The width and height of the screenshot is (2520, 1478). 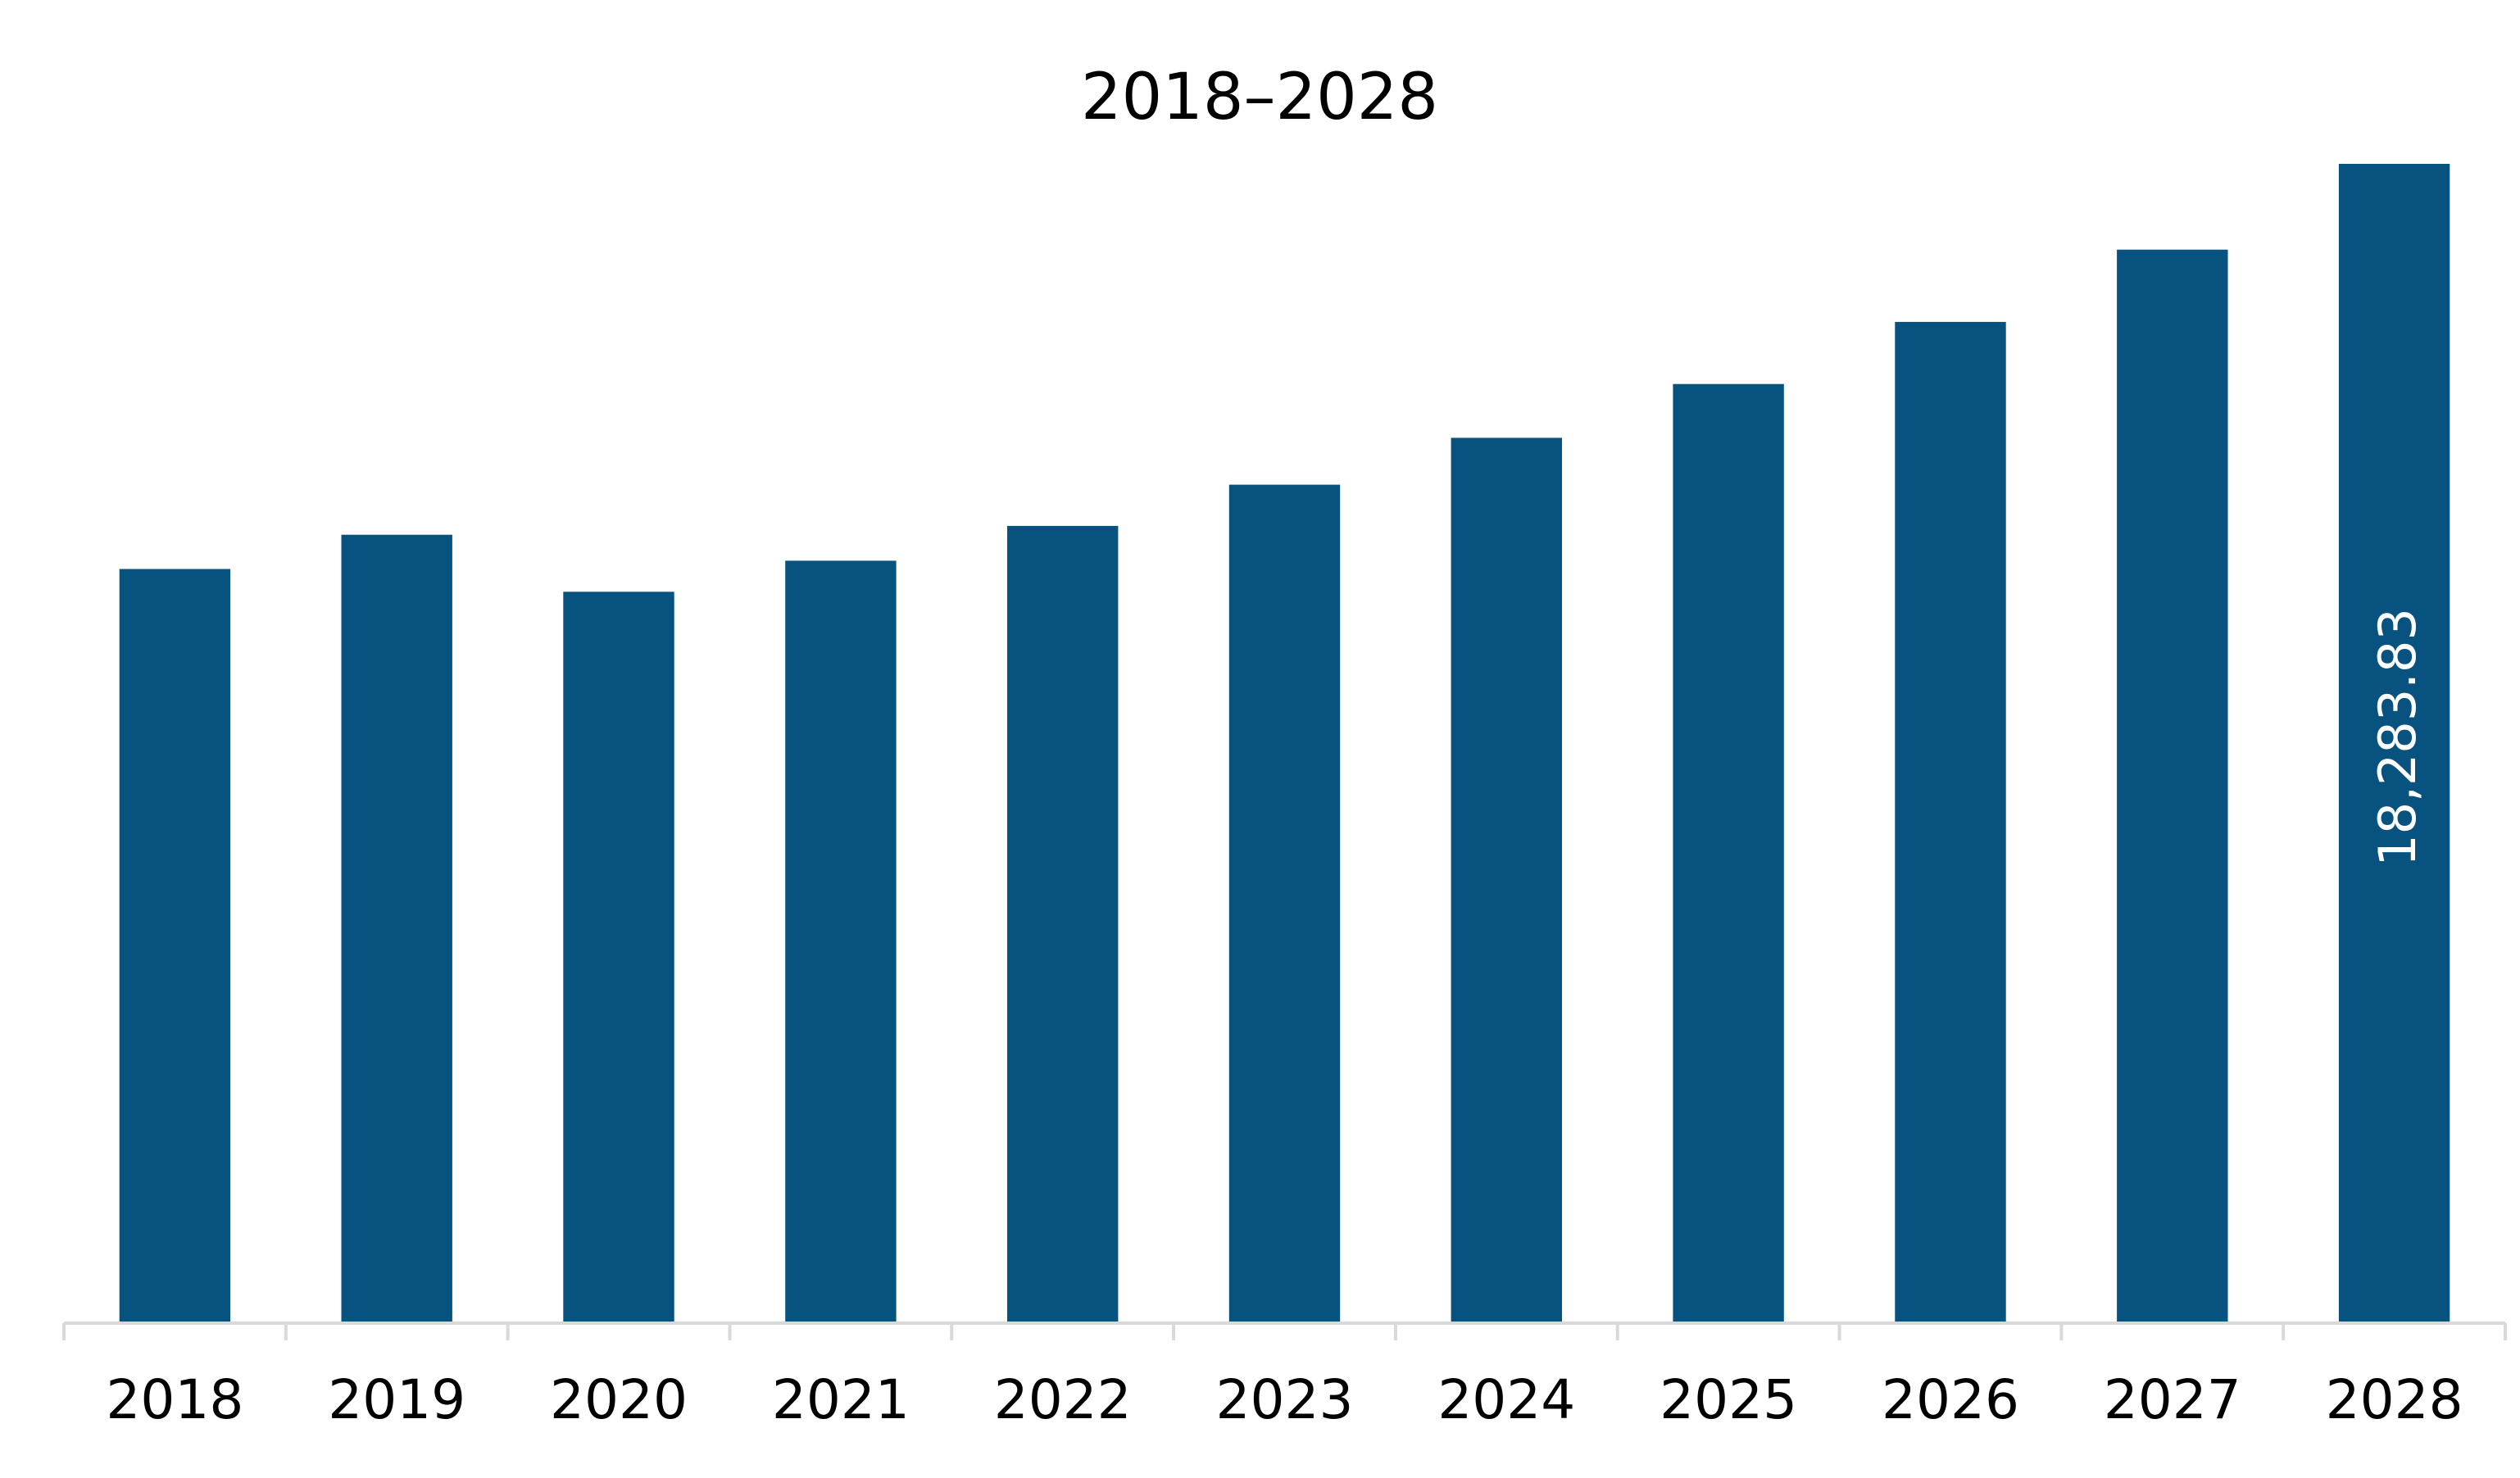 What do you see at coordinates (619, 1399) in the screenshot?
I see `x-tick-label-2020: 2020` at bounding box center [619, 1399].